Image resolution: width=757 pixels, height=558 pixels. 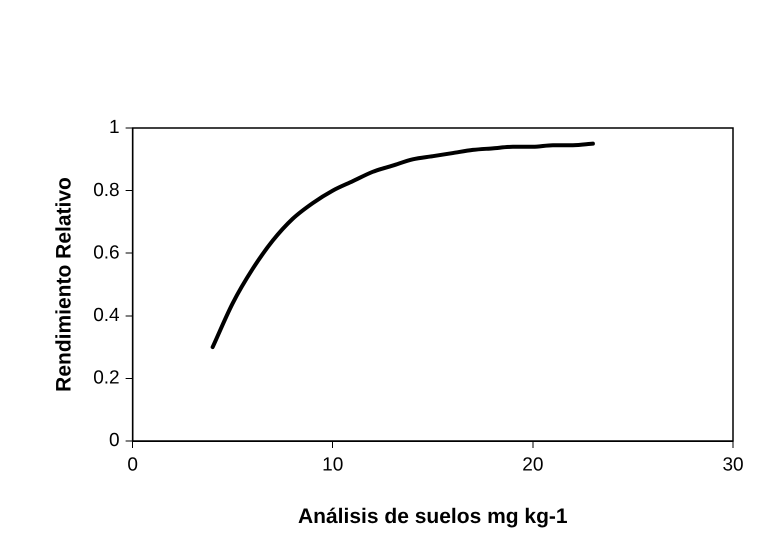 I want to click on y-tick-label: 0.6, so click(x=106, y=253).